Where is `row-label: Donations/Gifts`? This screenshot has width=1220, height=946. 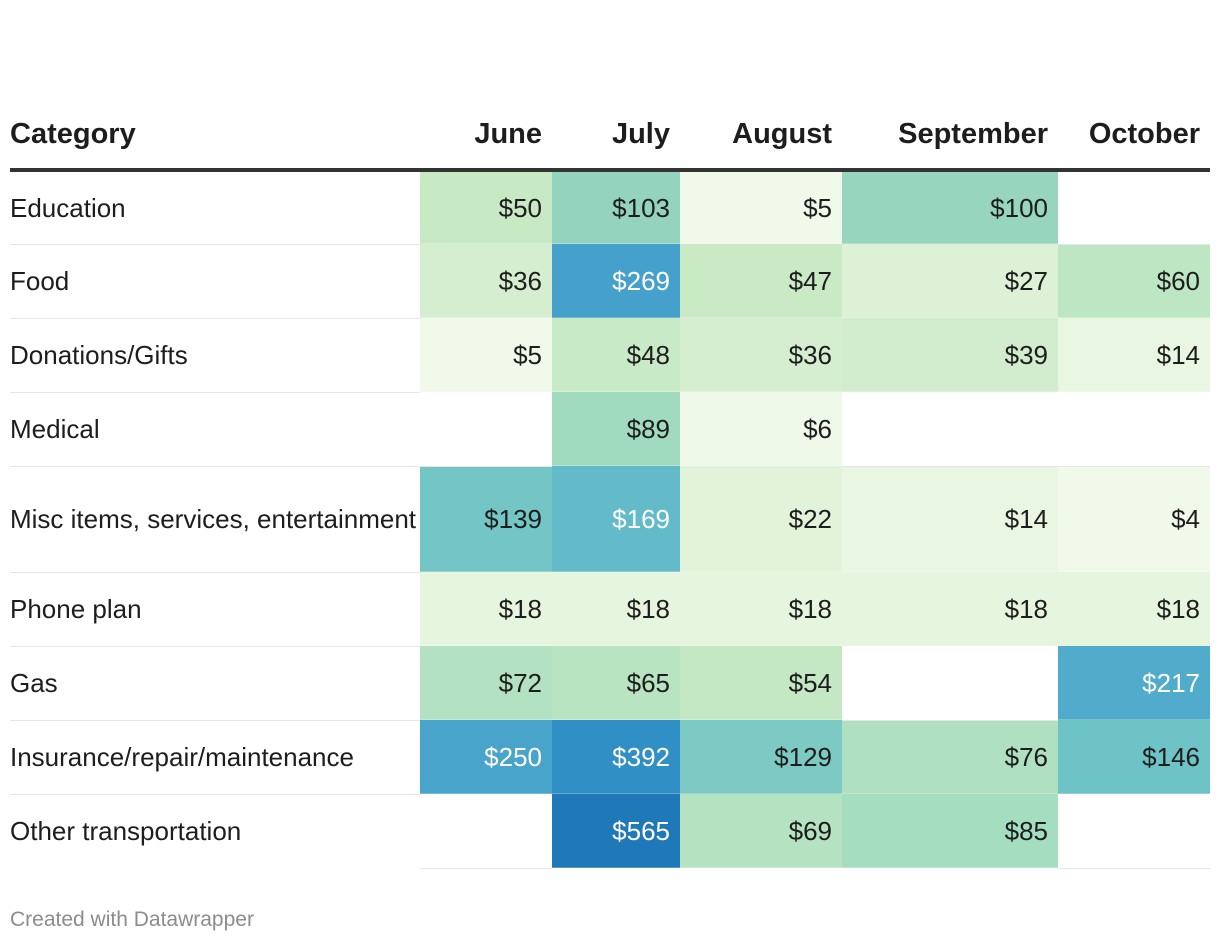
row-label: Donations/Gifts is located at coordinates (215, 355).